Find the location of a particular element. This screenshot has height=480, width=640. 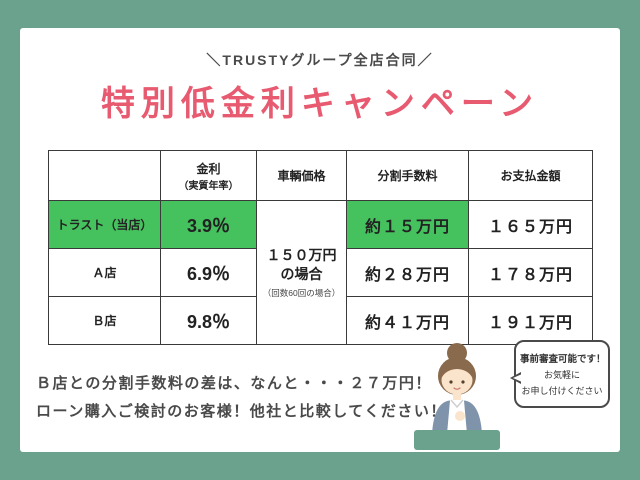

shop-name-trust: トラスト（当店） is located at coordinates (104, 224).